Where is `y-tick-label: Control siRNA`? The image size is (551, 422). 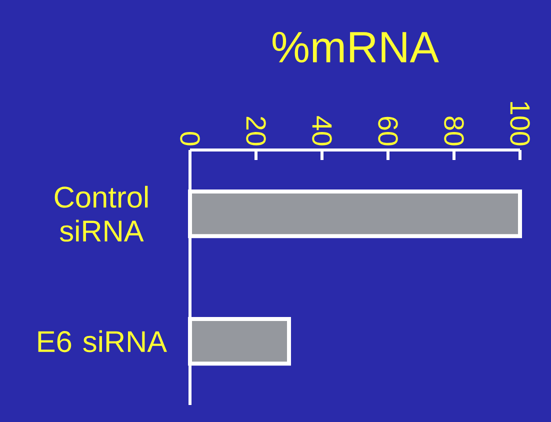 y-tick-label: Control siRNA is located at coordinates (101, 214).